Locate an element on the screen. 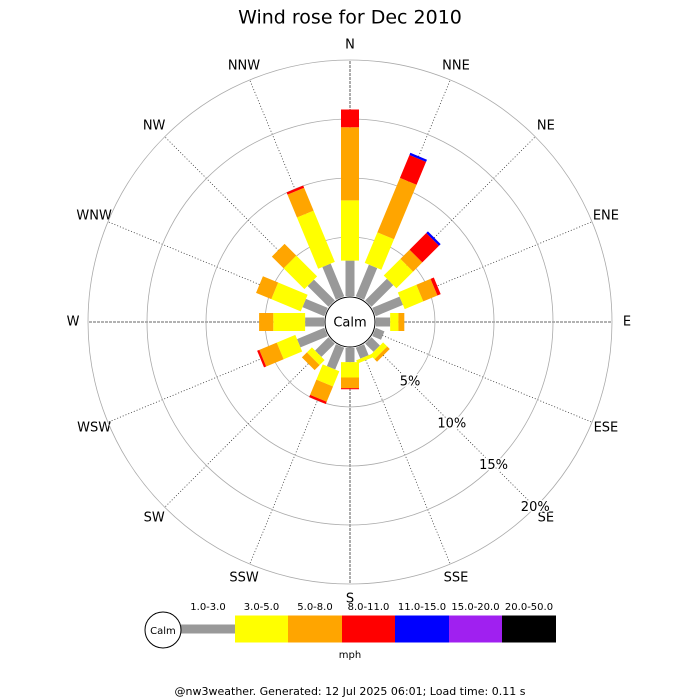 The width and height of the screenshot is (700, 700). ring-label: 5% is located at coordinates (410, 382).